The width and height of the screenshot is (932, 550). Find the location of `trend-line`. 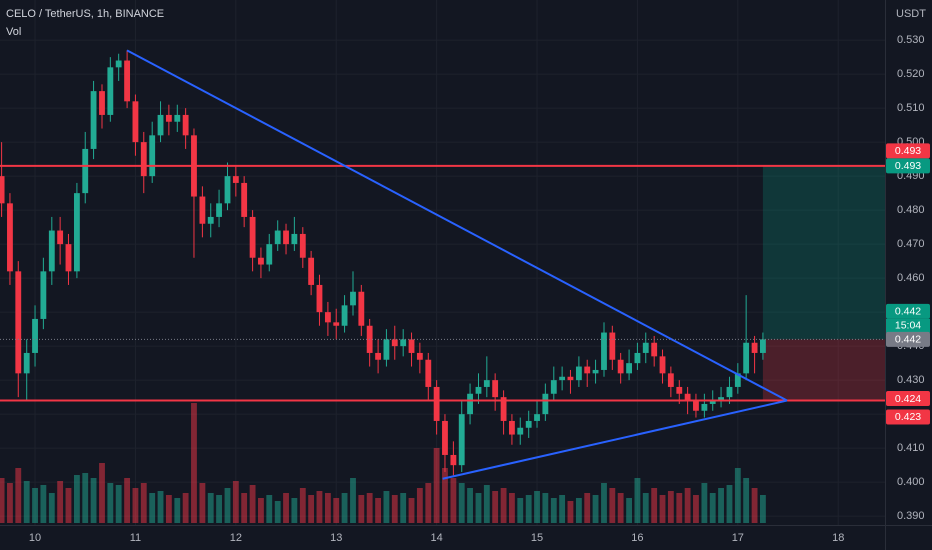

trend-line is located at coordinates (615, 439).